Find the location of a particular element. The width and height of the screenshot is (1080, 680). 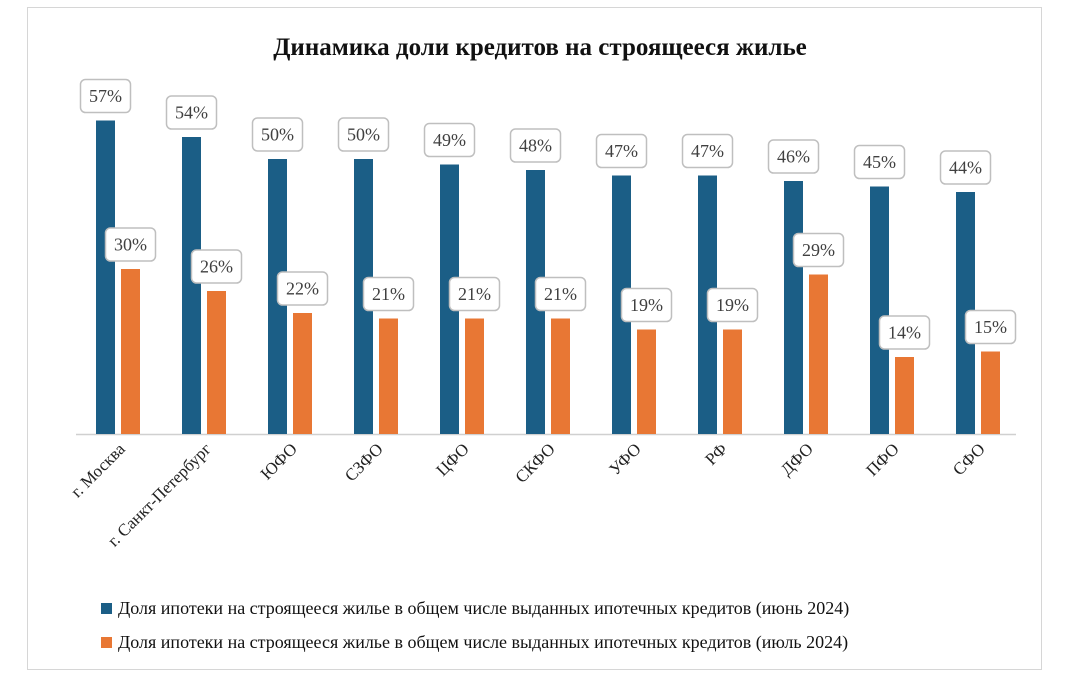

data-label-june-1: 54% is located at coordinates (191, 112).